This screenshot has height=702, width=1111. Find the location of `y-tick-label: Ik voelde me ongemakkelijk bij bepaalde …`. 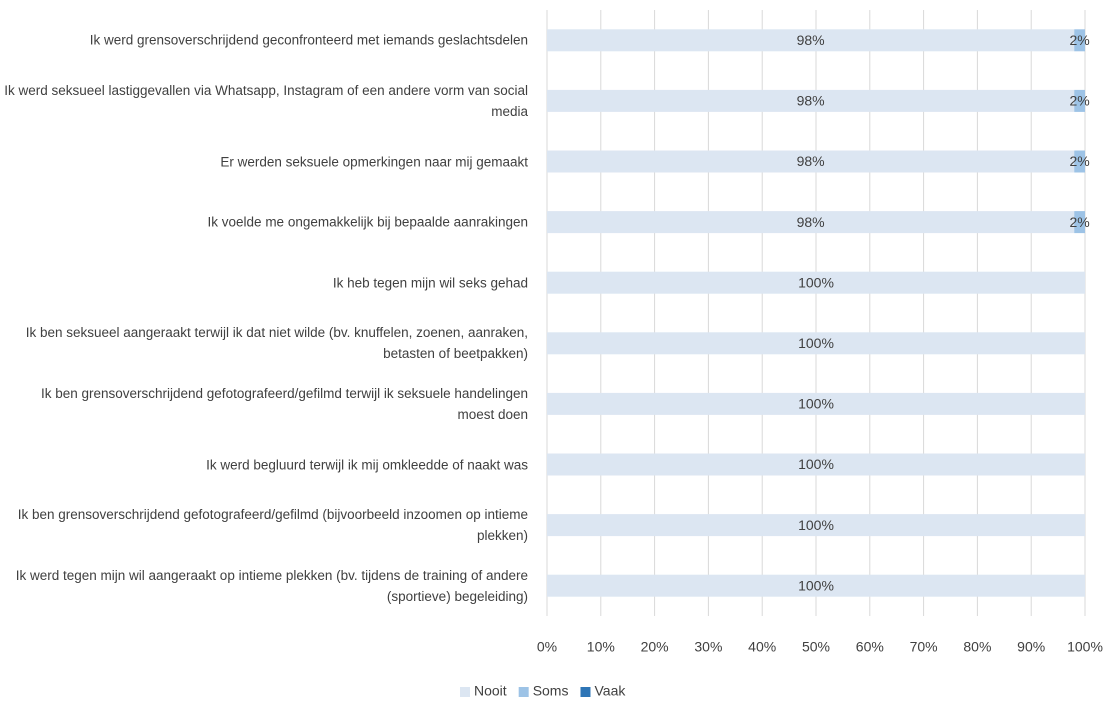

y-tick-label: Ik voelde me ongemakkelijk bij bepaalde … is located at coordinates (367, 222).